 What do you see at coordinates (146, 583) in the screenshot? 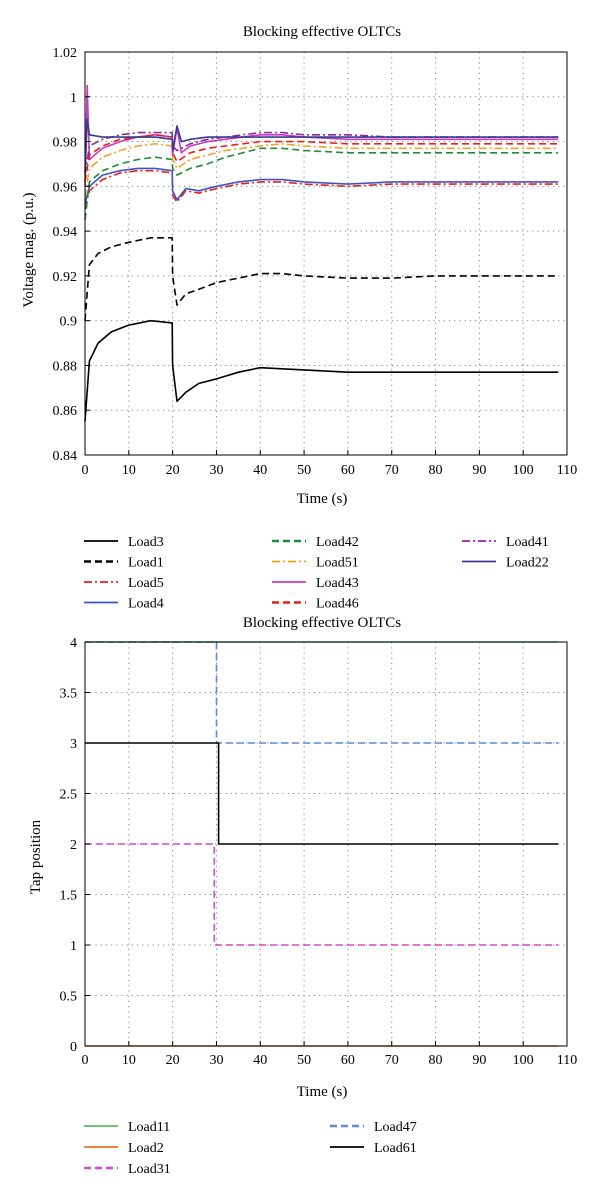
I see `legend-label: Load5` at bounding box center [146, 583].